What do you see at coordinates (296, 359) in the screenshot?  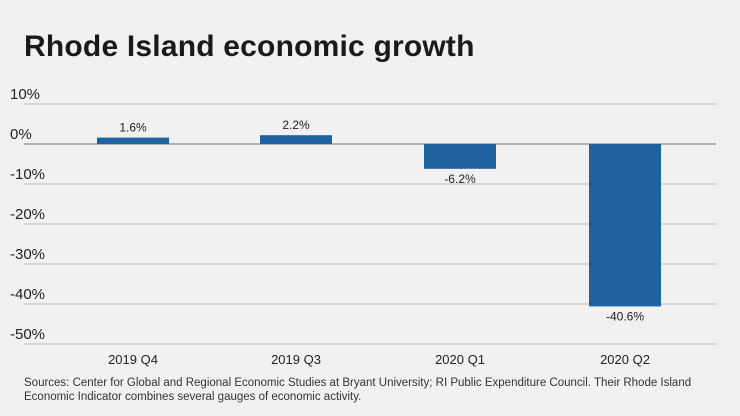 I see `x-tick-label: 2019 Q3` at bounding box center [296, 359].